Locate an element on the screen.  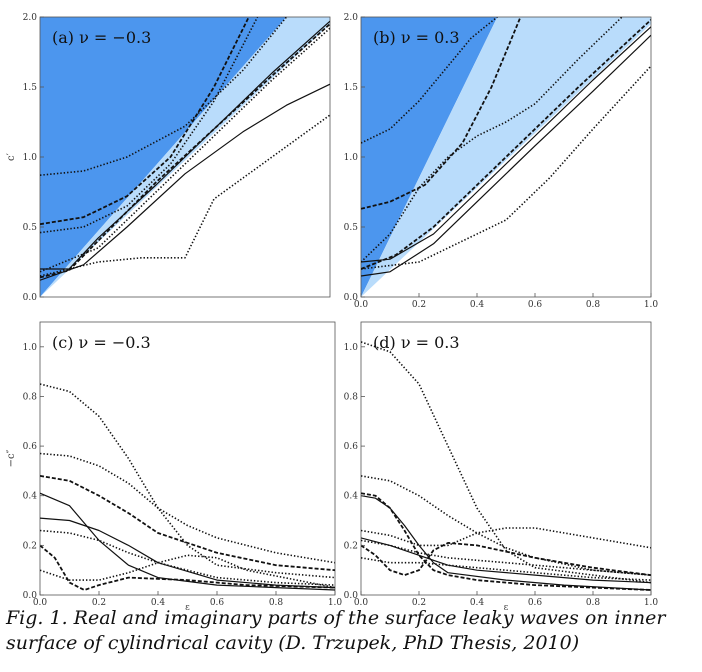
panel-label: (c) ν = −0.3 is located at coordinates (101, 342).